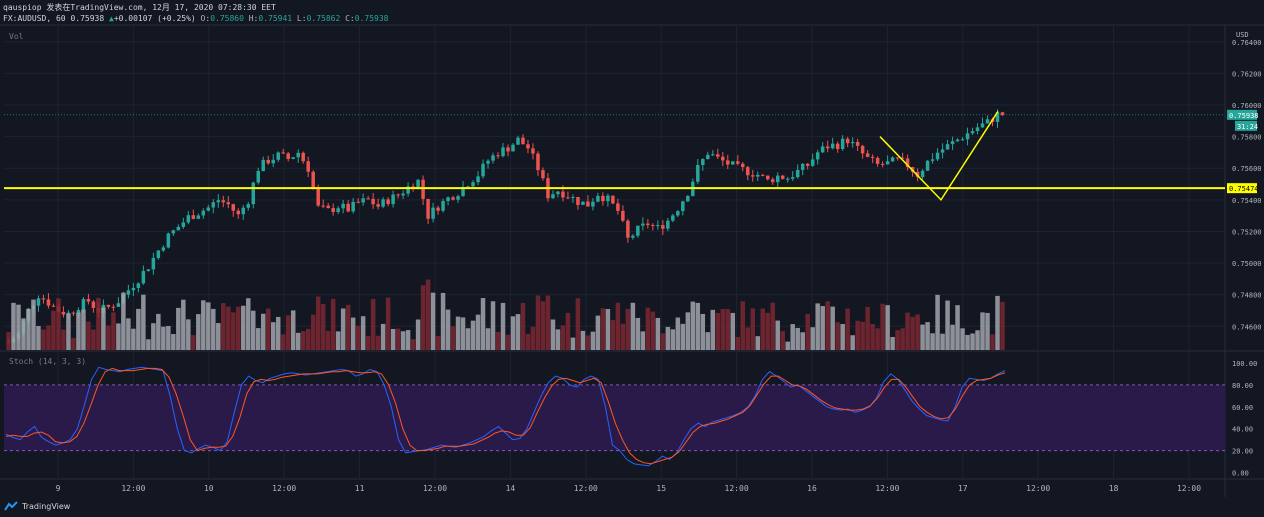 This screenshot has width=1264, height=517. Describe the element at coordinates (887, 488) in the screenshot. I see `x-tick-label: 12:00` at that location.